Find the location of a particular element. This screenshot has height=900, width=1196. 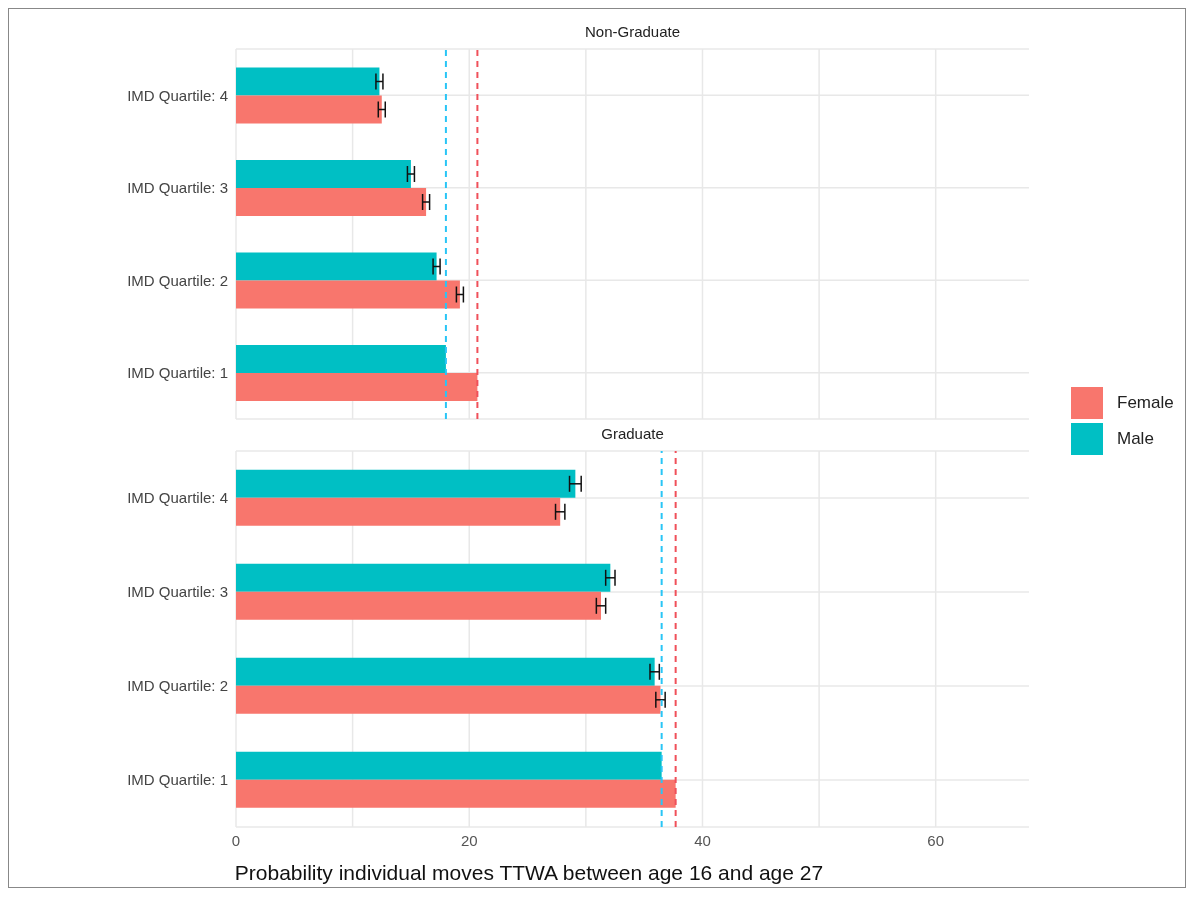

x-tick-label: 0 is located at coordinates (236, 840).